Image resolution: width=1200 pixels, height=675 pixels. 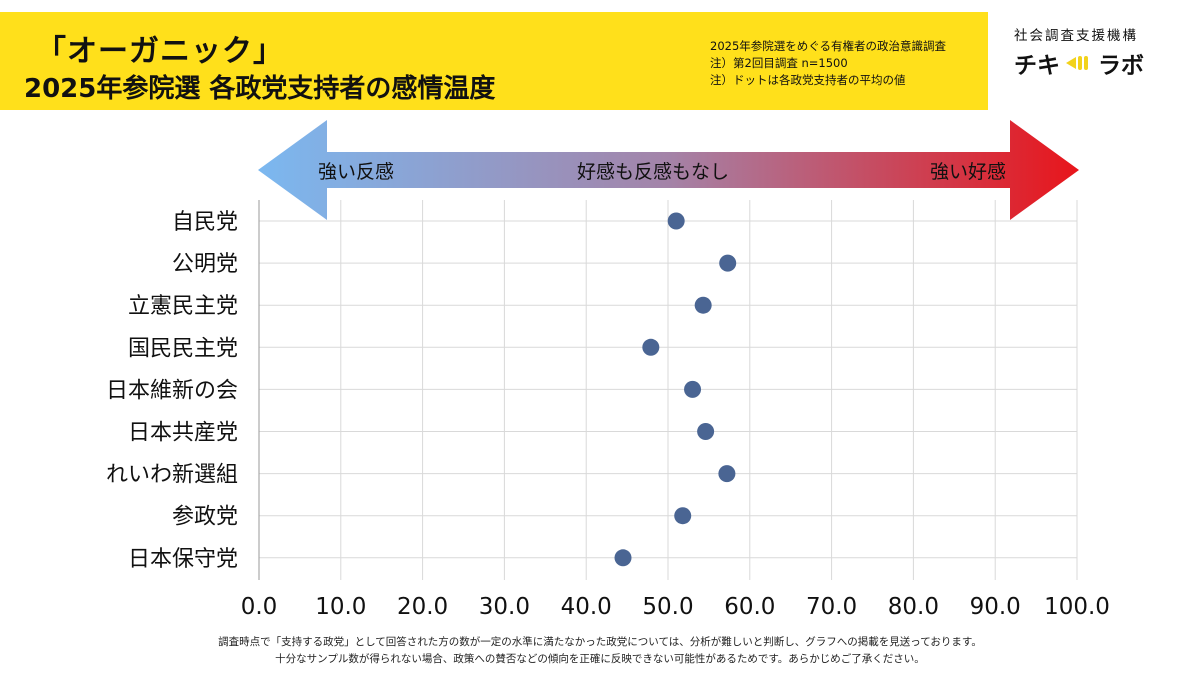 I want to click on scale-label-right: 強い好感, so click(x=968, y=172).